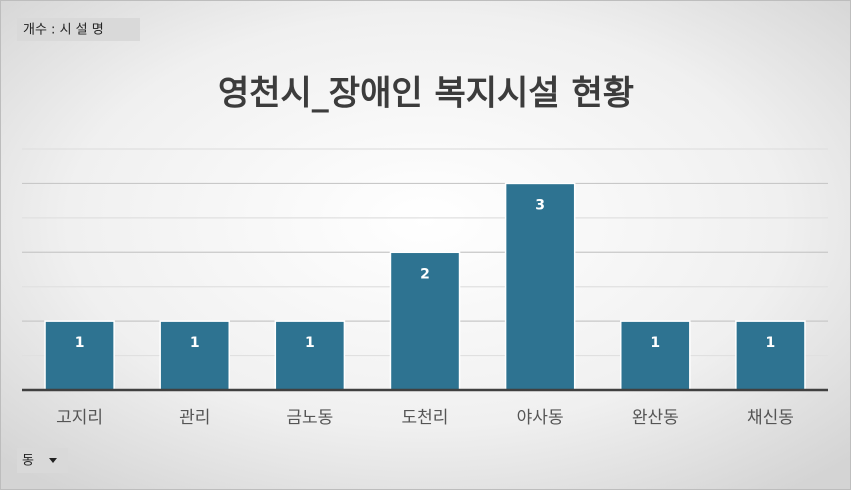 The height and width of the screenshot is (494, 851). I want to click on x-tick-label: 도천리, so click(425, 418).